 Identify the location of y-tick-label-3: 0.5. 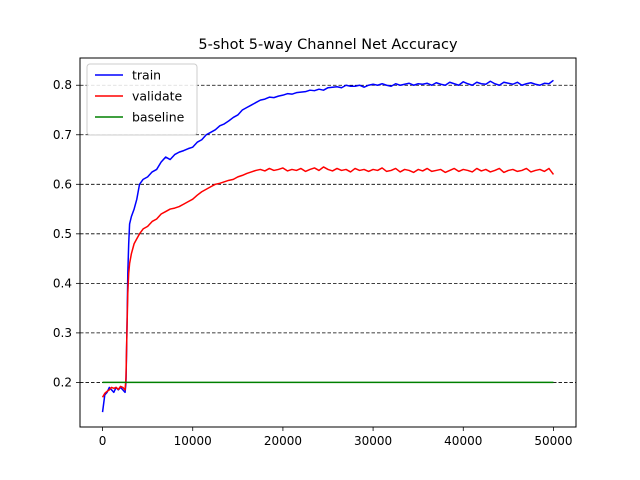
(62, 234).